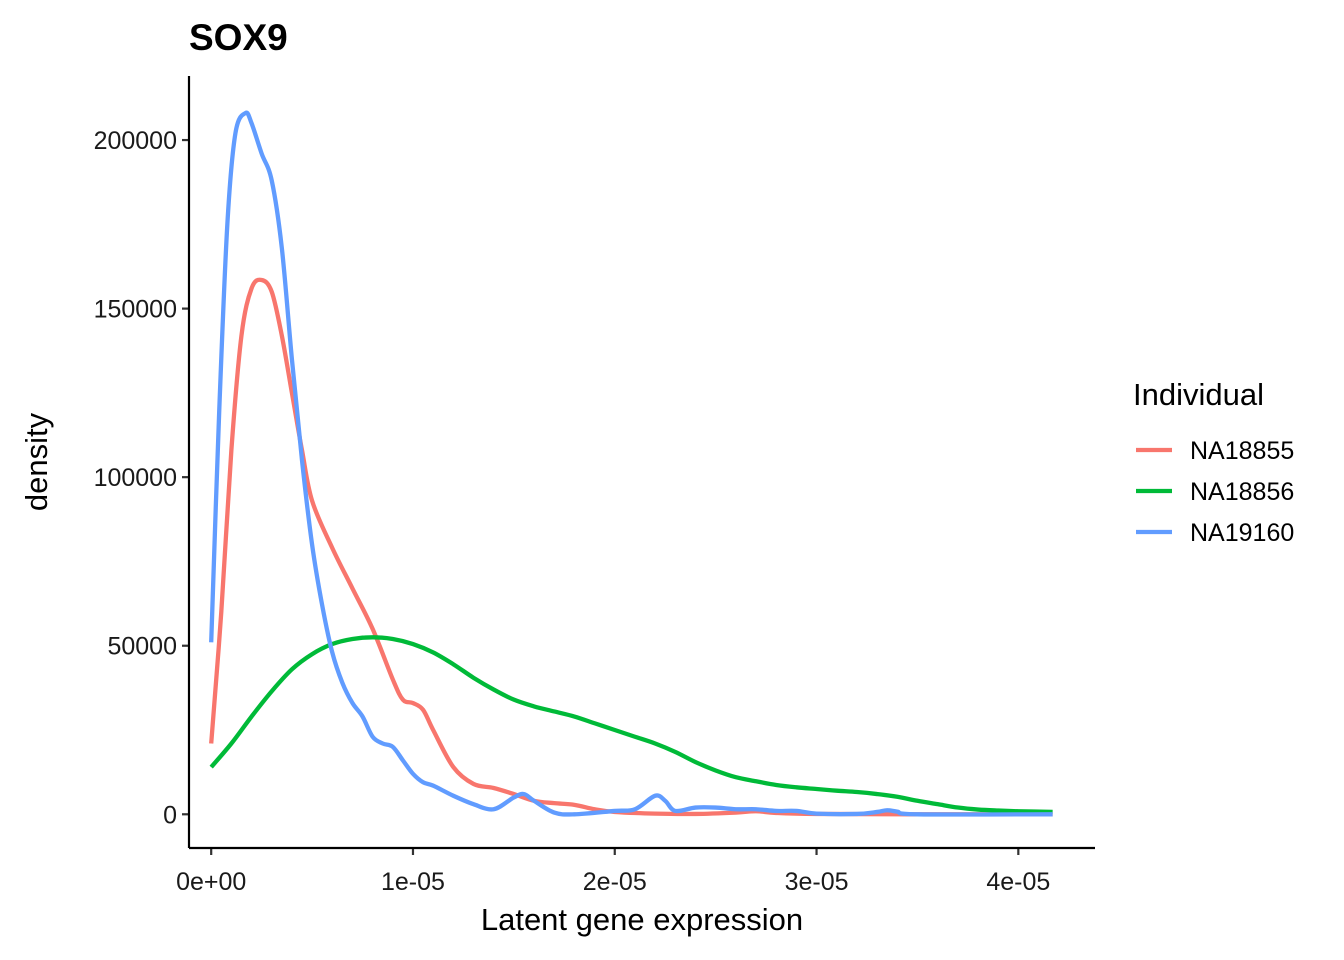  What do you see at coordinates (135, 478) in the screenshot?
I see `y-tick-label: 100000` at bounding box center [135, 478].